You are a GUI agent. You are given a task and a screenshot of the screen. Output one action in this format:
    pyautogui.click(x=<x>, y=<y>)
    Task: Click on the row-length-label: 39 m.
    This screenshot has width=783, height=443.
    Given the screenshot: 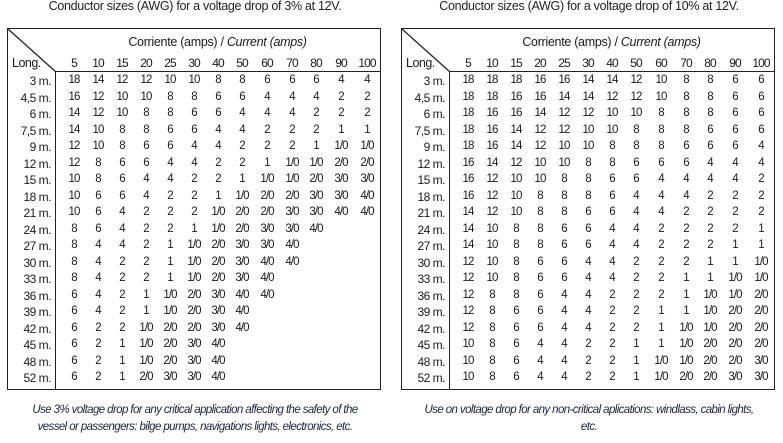 What is the action you would take?
    pyautogui.click(x=431, y=312)
    